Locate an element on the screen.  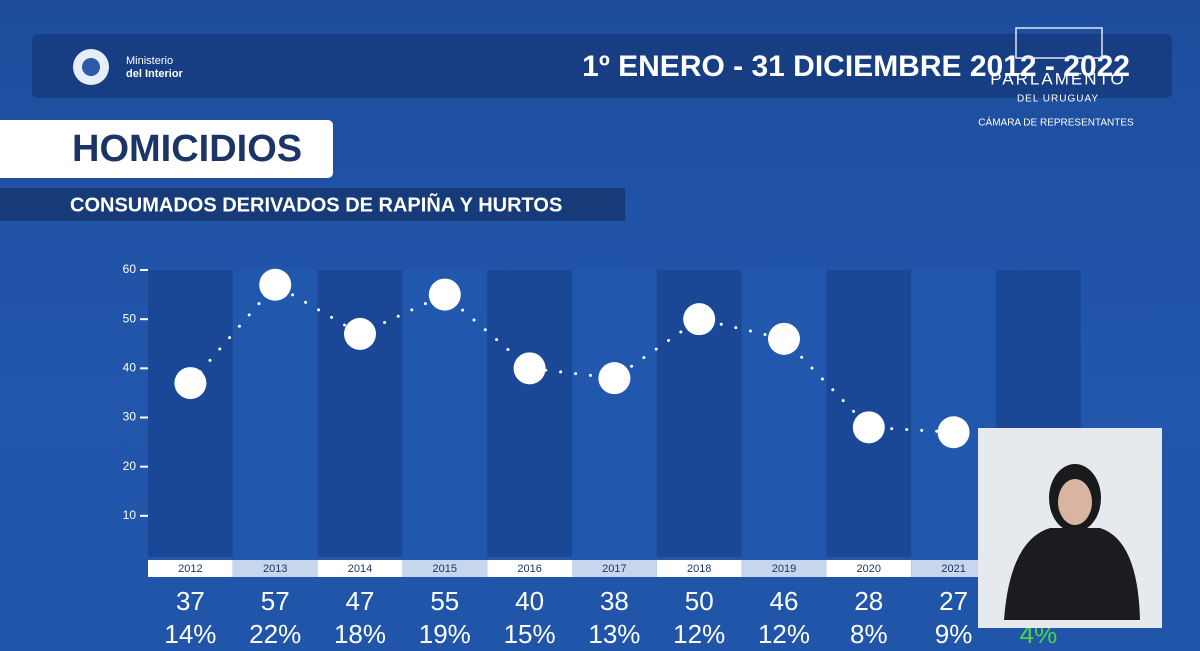
value-label: 40 is located at coordinates (529, 601).